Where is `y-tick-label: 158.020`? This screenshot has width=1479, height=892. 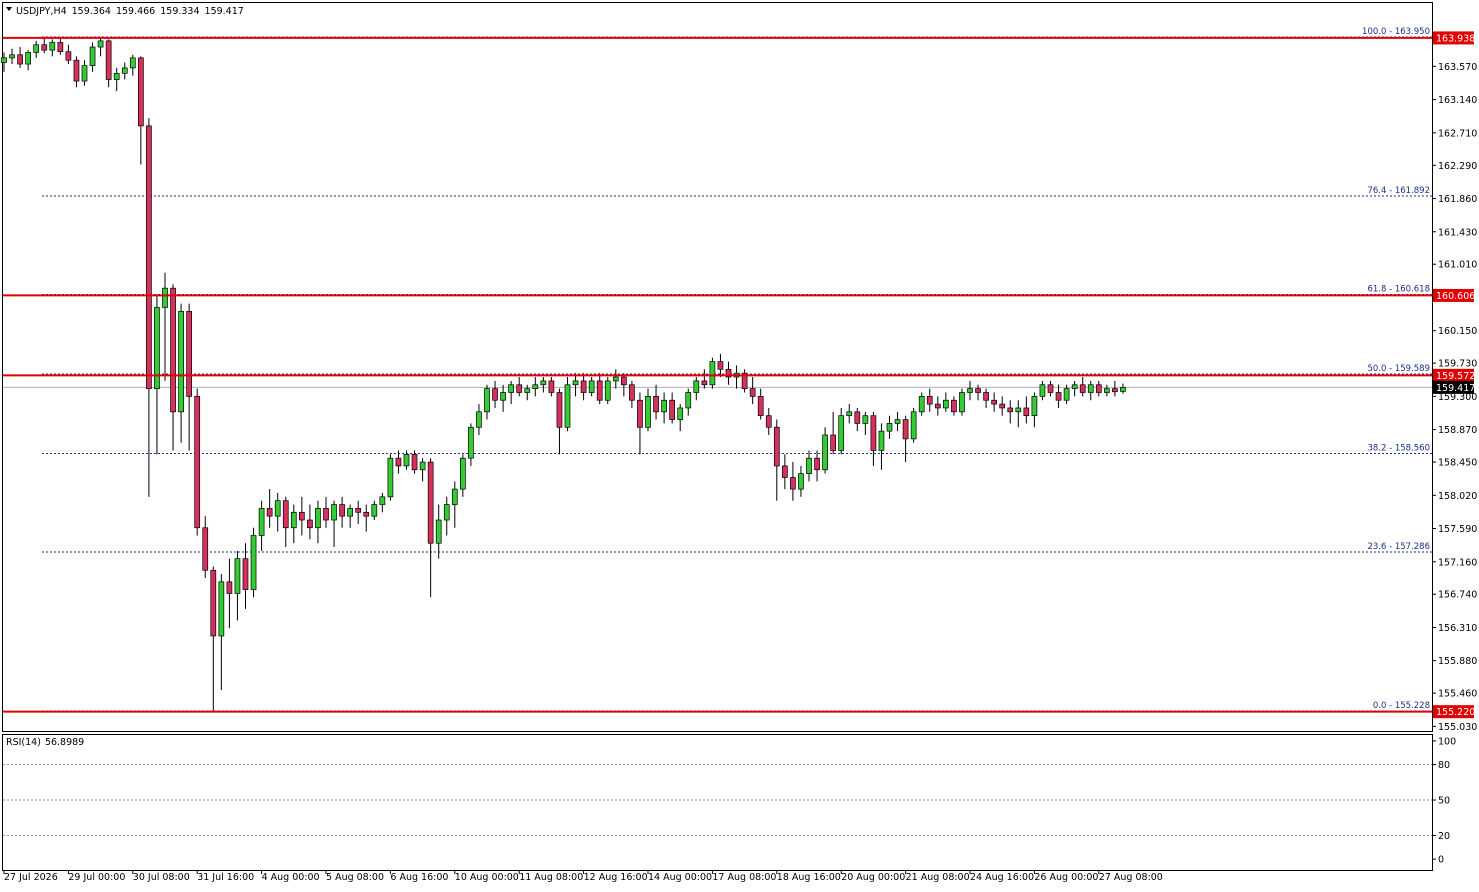 y-tick-label: 158.020 is located at coordinates (1457, 496).